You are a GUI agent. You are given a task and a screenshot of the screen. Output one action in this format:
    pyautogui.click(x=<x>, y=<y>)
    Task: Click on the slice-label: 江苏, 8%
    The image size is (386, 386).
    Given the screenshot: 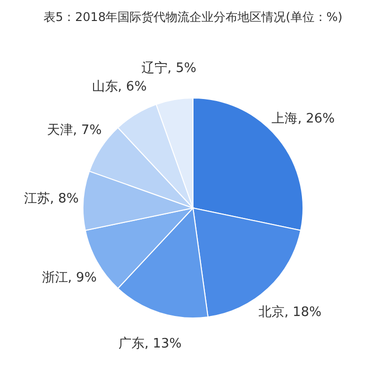 What is the action you would take?
    pyautogui.click(x=51, y=198)
    